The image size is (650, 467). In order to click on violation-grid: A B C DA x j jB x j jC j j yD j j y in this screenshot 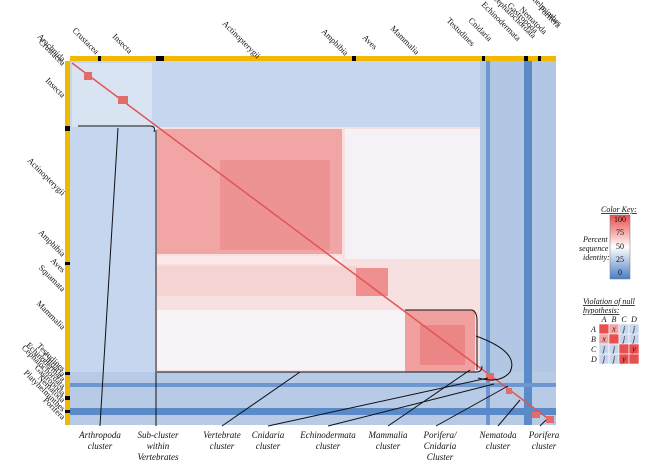, I will do `click(615, 340)`.